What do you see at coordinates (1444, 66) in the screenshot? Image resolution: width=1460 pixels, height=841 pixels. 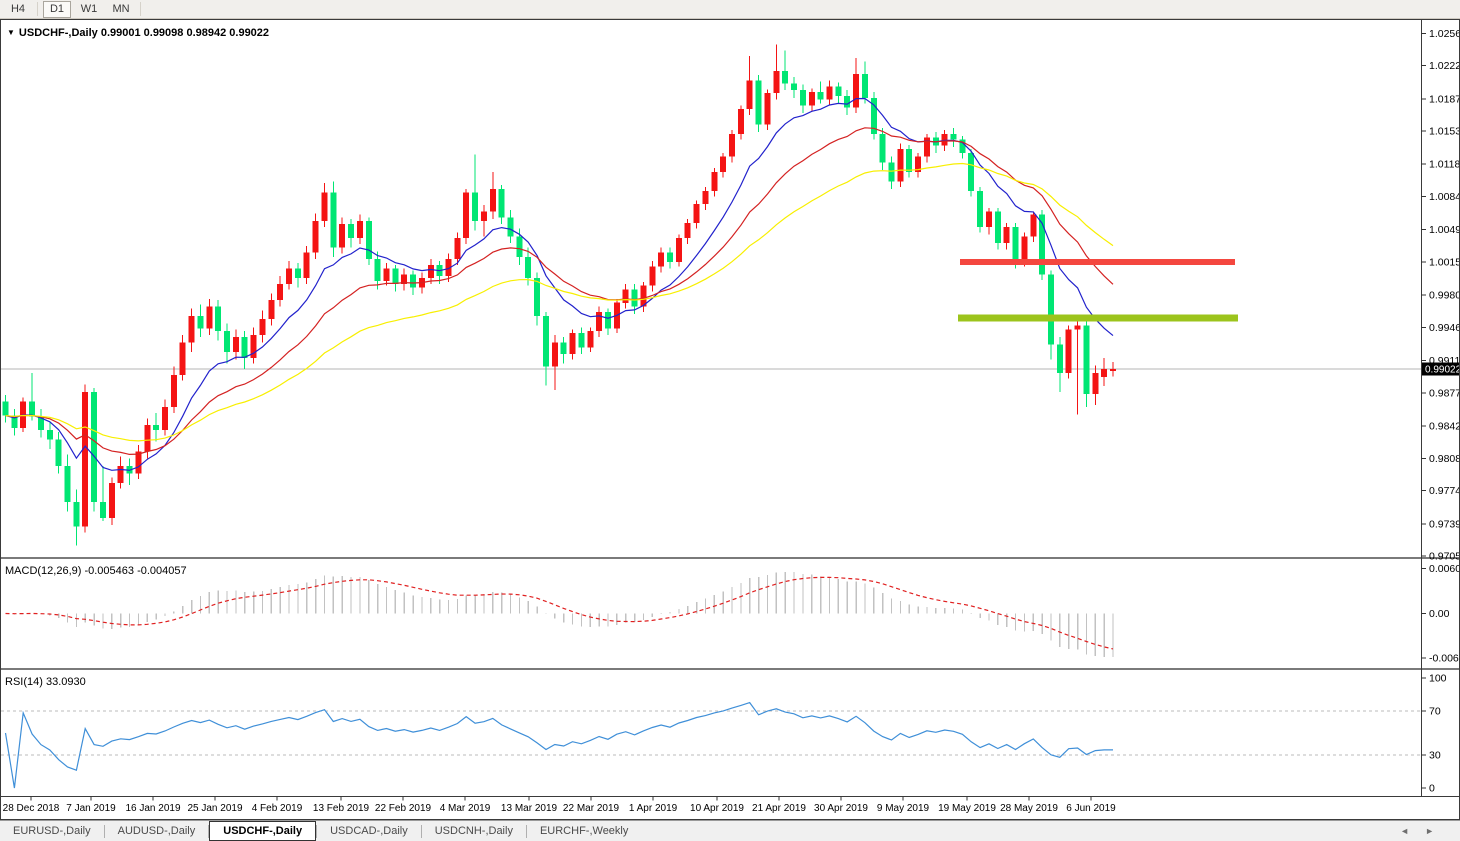 I see `price-axis-label: 1.02220` at bounding box center [1444, 66].